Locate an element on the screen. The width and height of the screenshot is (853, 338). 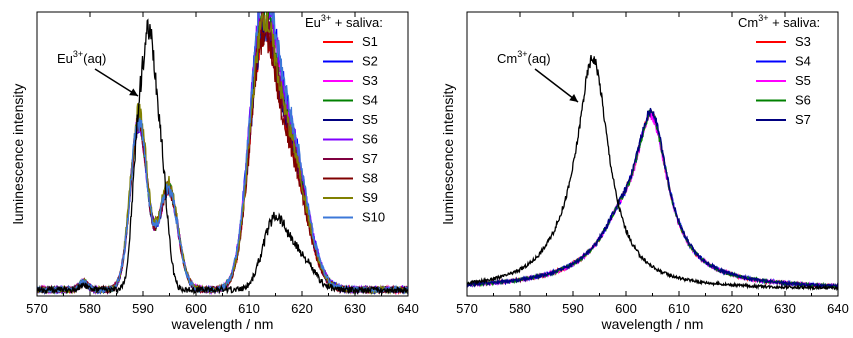
legend-title: Cm3+ + saliva: is located at coordinates (779, 21).